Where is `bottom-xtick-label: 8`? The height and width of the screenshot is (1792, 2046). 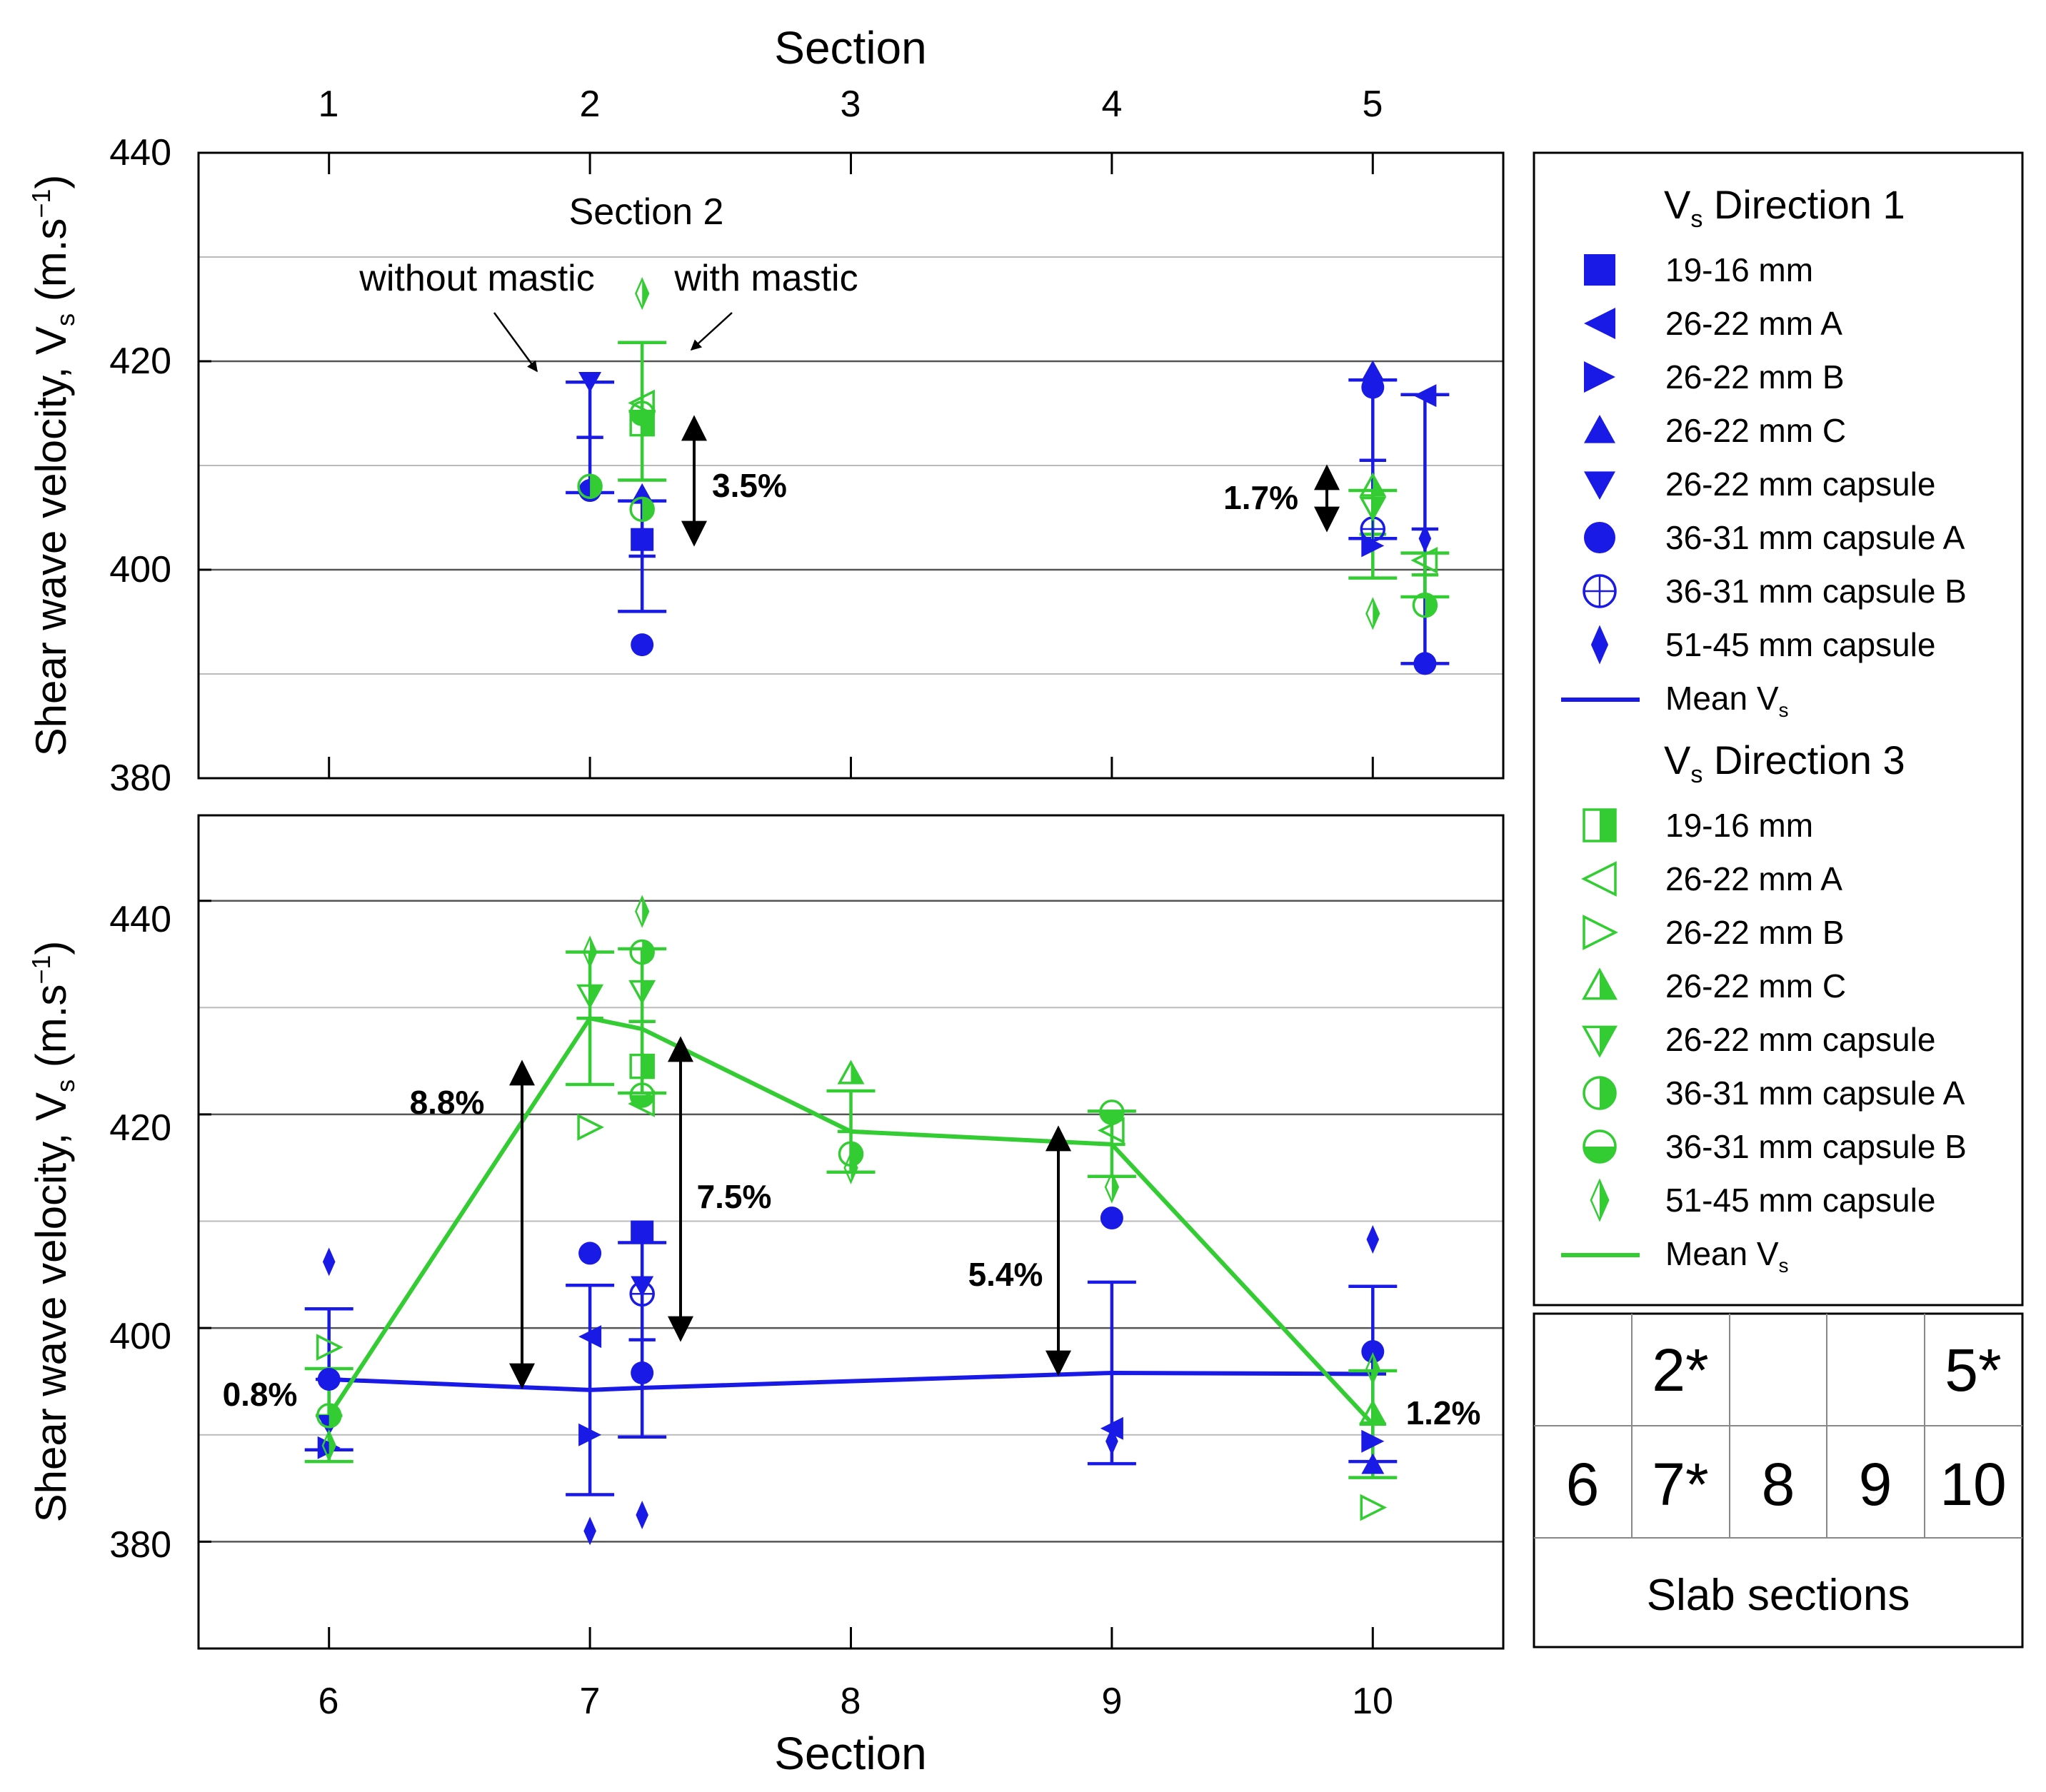 bottom-xtick-label: 8 is located at coordinates (851, 1701).